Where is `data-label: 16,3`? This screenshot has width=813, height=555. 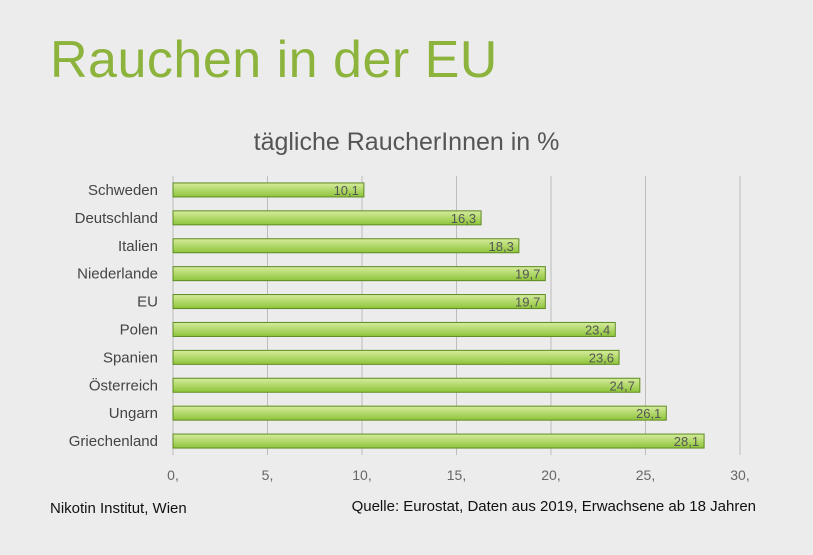 data-label: 16,3 is located at coordinates (463, 218).